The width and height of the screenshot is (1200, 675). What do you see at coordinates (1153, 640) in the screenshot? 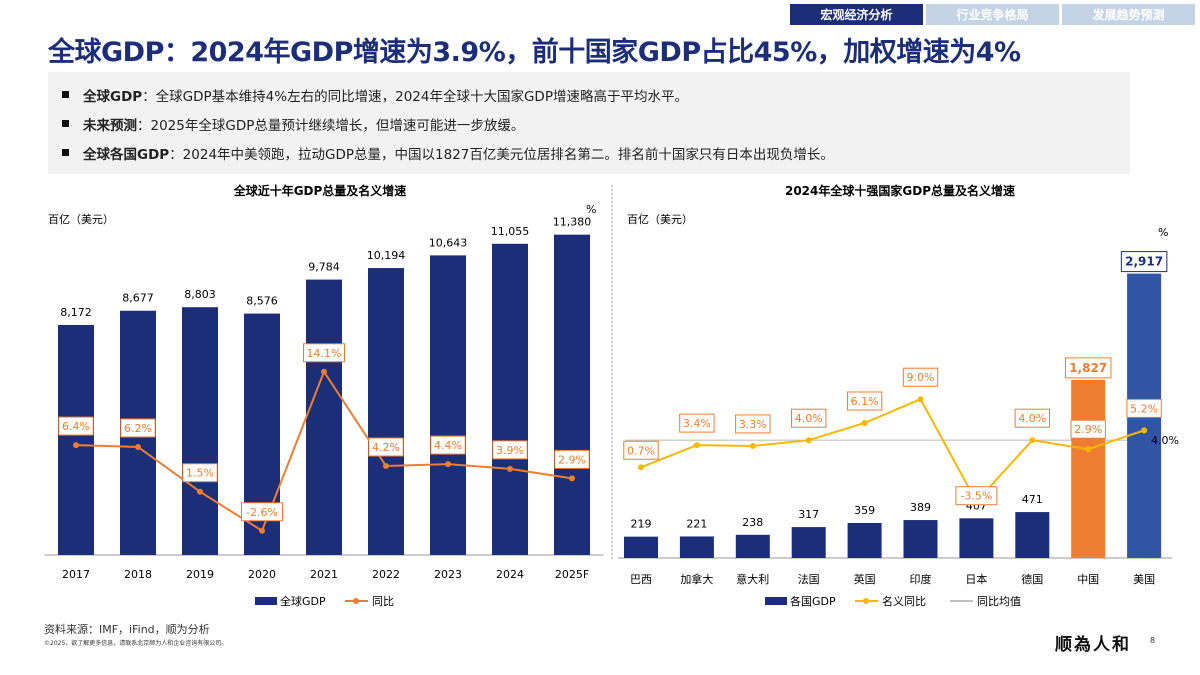
I see `page-number: 8` at bounding box center [1153, 640].